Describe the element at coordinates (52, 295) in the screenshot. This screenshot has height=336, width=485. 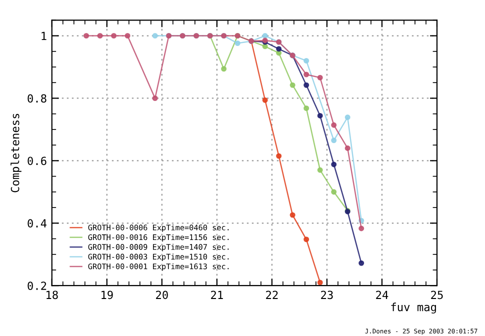
I see `x-tick-label: 18` at that location.